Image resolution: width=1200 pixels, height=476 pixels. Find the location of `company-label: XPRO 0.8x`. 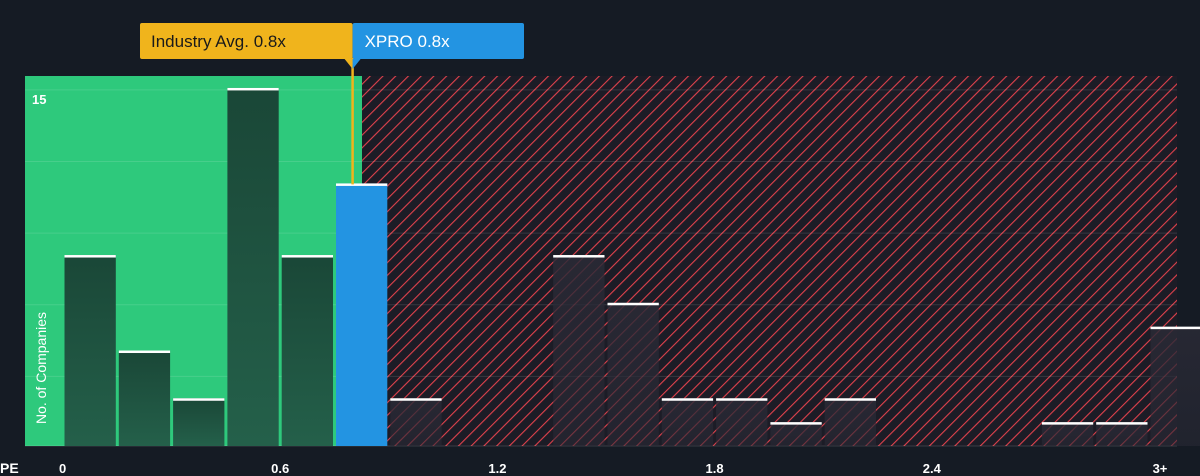

company-label: XPRO 0.8x is located at coordinates (408, 41).